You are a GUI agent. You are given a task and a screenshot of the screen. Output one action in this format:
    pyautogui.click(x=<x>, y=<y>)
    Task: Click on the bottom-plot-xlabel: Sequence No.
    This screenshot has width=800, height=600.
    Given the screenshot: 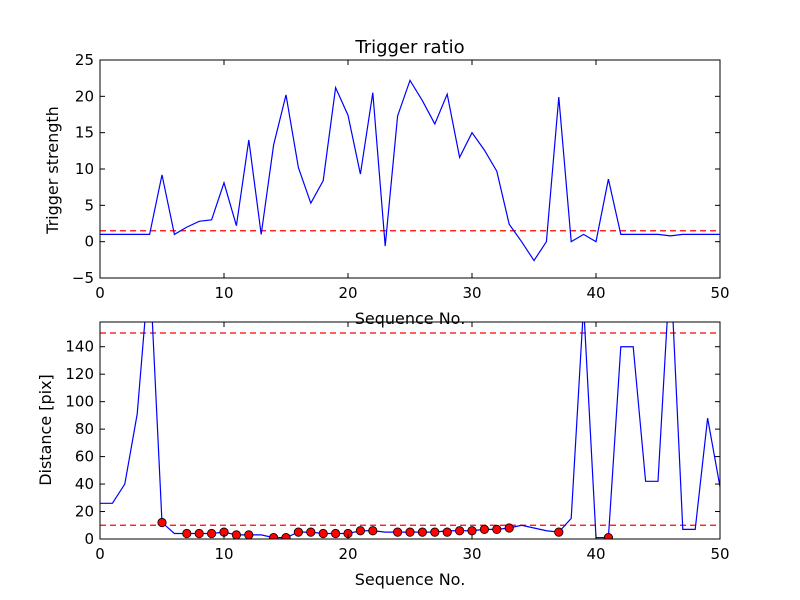 What is the action you would take?
    pyautogui.click(x=410, y=579)
    